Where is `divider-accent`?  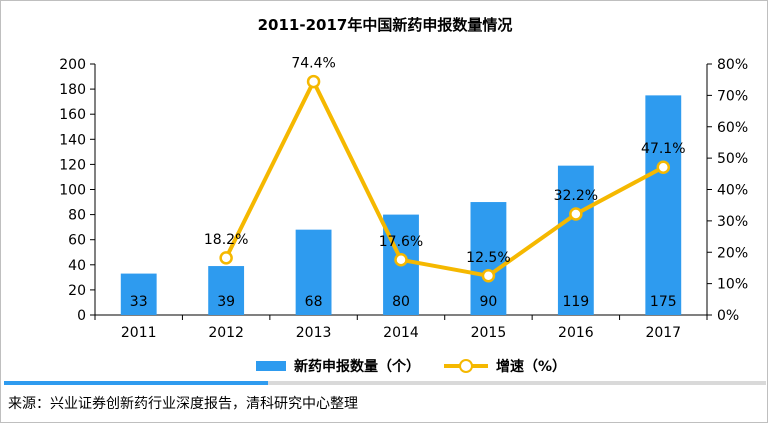
divider-accent is located at coordinates (136, 383).